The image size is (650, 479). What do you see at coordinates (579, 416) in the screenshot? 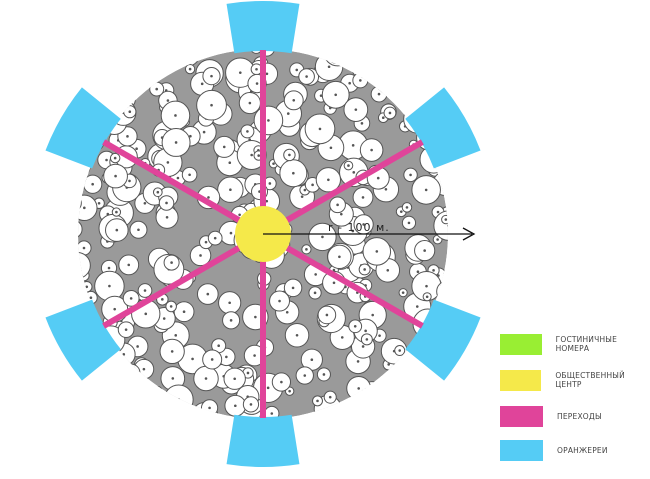
I see `legend-label: ПЕРЕХОДЫ` at bounding box center [579, 416].